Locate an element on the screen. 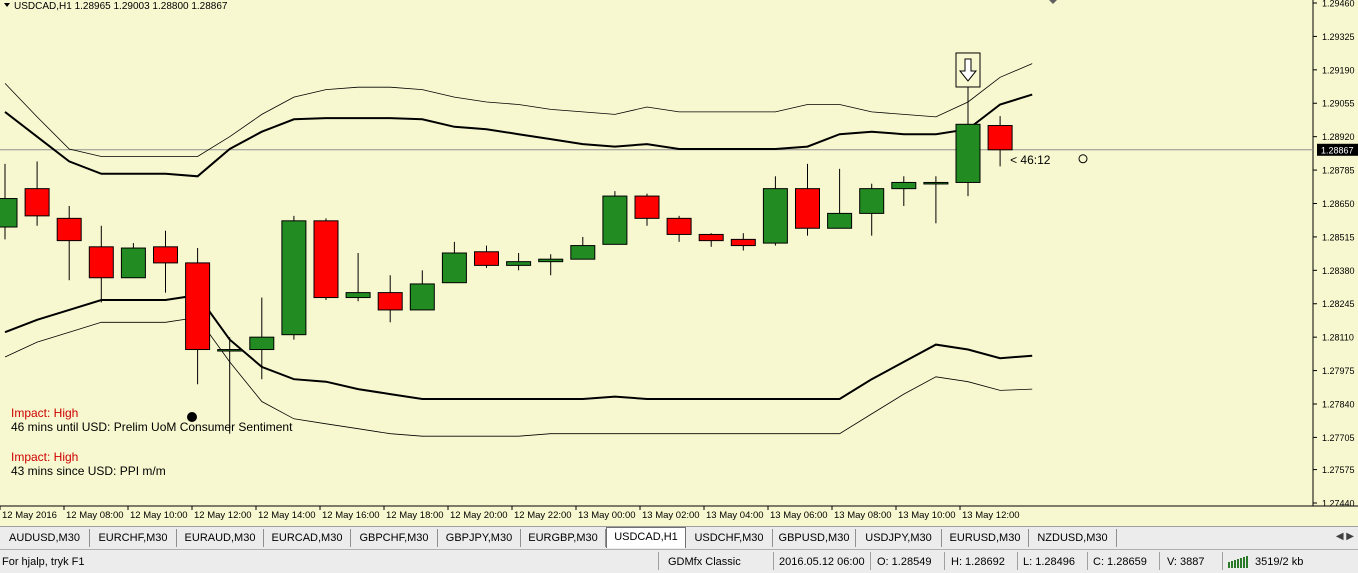 The image size is (1358, 573). time-label: 12 May 08:00 is located at coordinates (95, 515).